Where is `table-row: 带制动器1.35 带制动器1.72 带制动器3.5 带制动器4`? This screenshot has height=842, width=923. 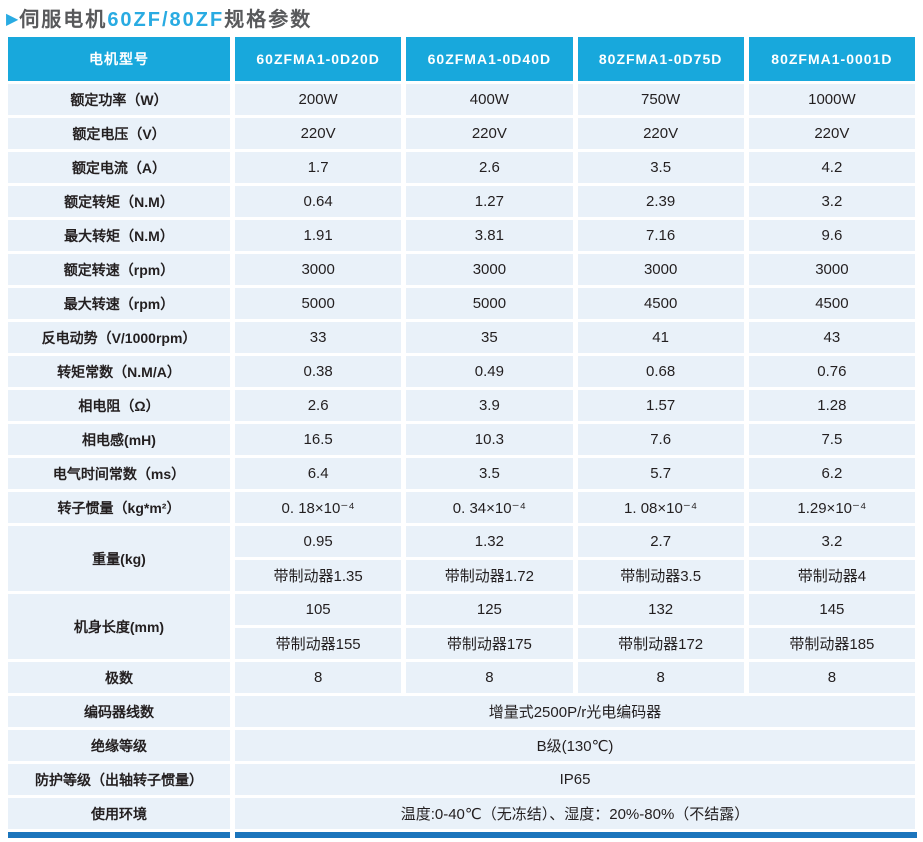 table-row: 带制动器1.35 带制动器1.72 带制动器3.5 带制动器4 is located at coordinates (461, 575).